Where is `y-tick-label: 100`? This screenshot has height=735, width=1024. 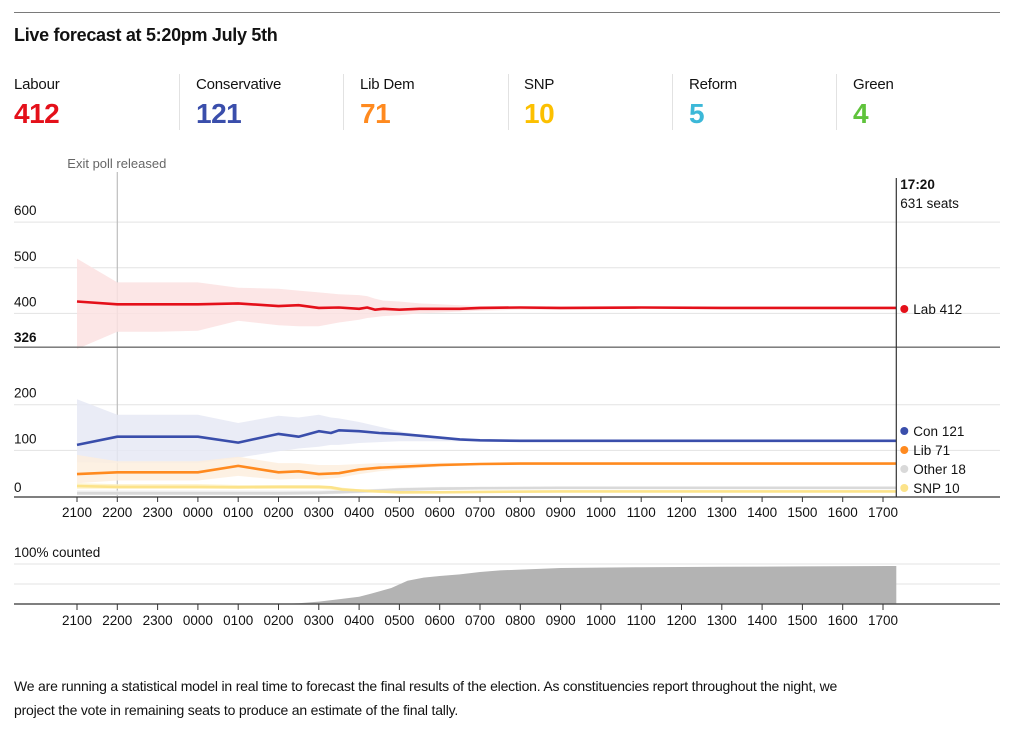 y-tick-label: 100 is located at coordinates (25, 438).